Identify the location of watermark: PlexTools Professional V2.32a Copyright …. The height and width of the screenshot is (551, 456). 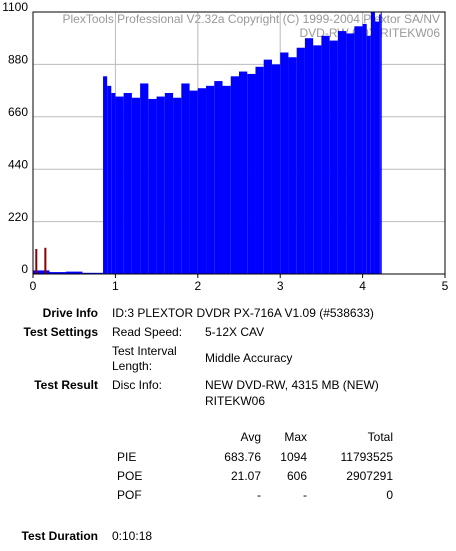
(251, 19).